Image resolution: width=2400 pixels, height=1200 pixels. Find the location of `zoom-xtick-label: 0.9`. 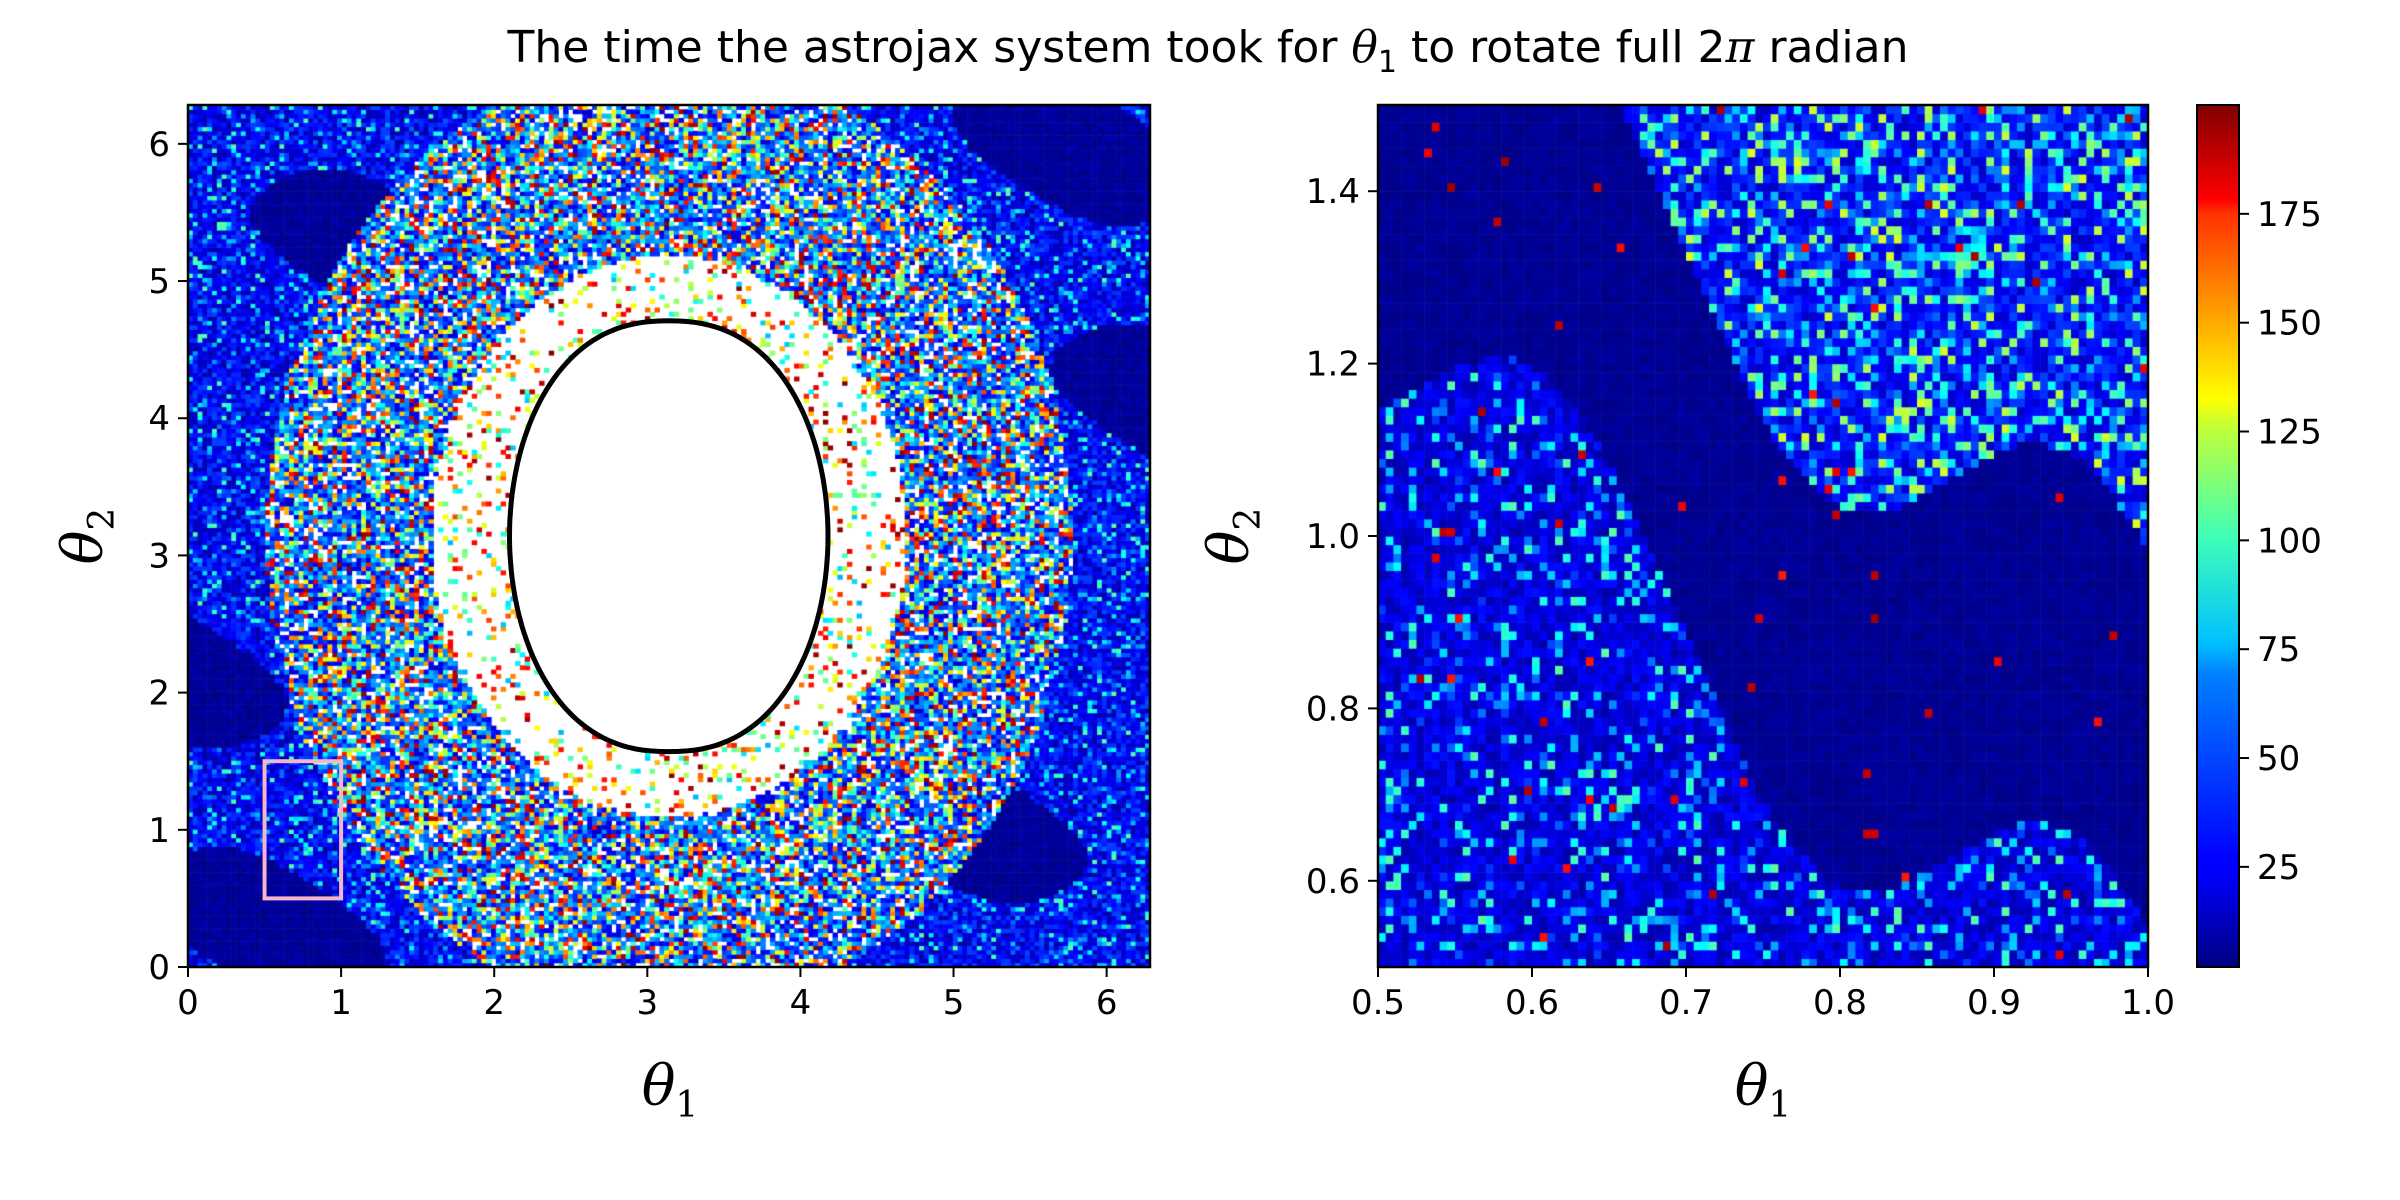

zoom-xtick-label: 0.9 is located at coordinates (1994, 1003).